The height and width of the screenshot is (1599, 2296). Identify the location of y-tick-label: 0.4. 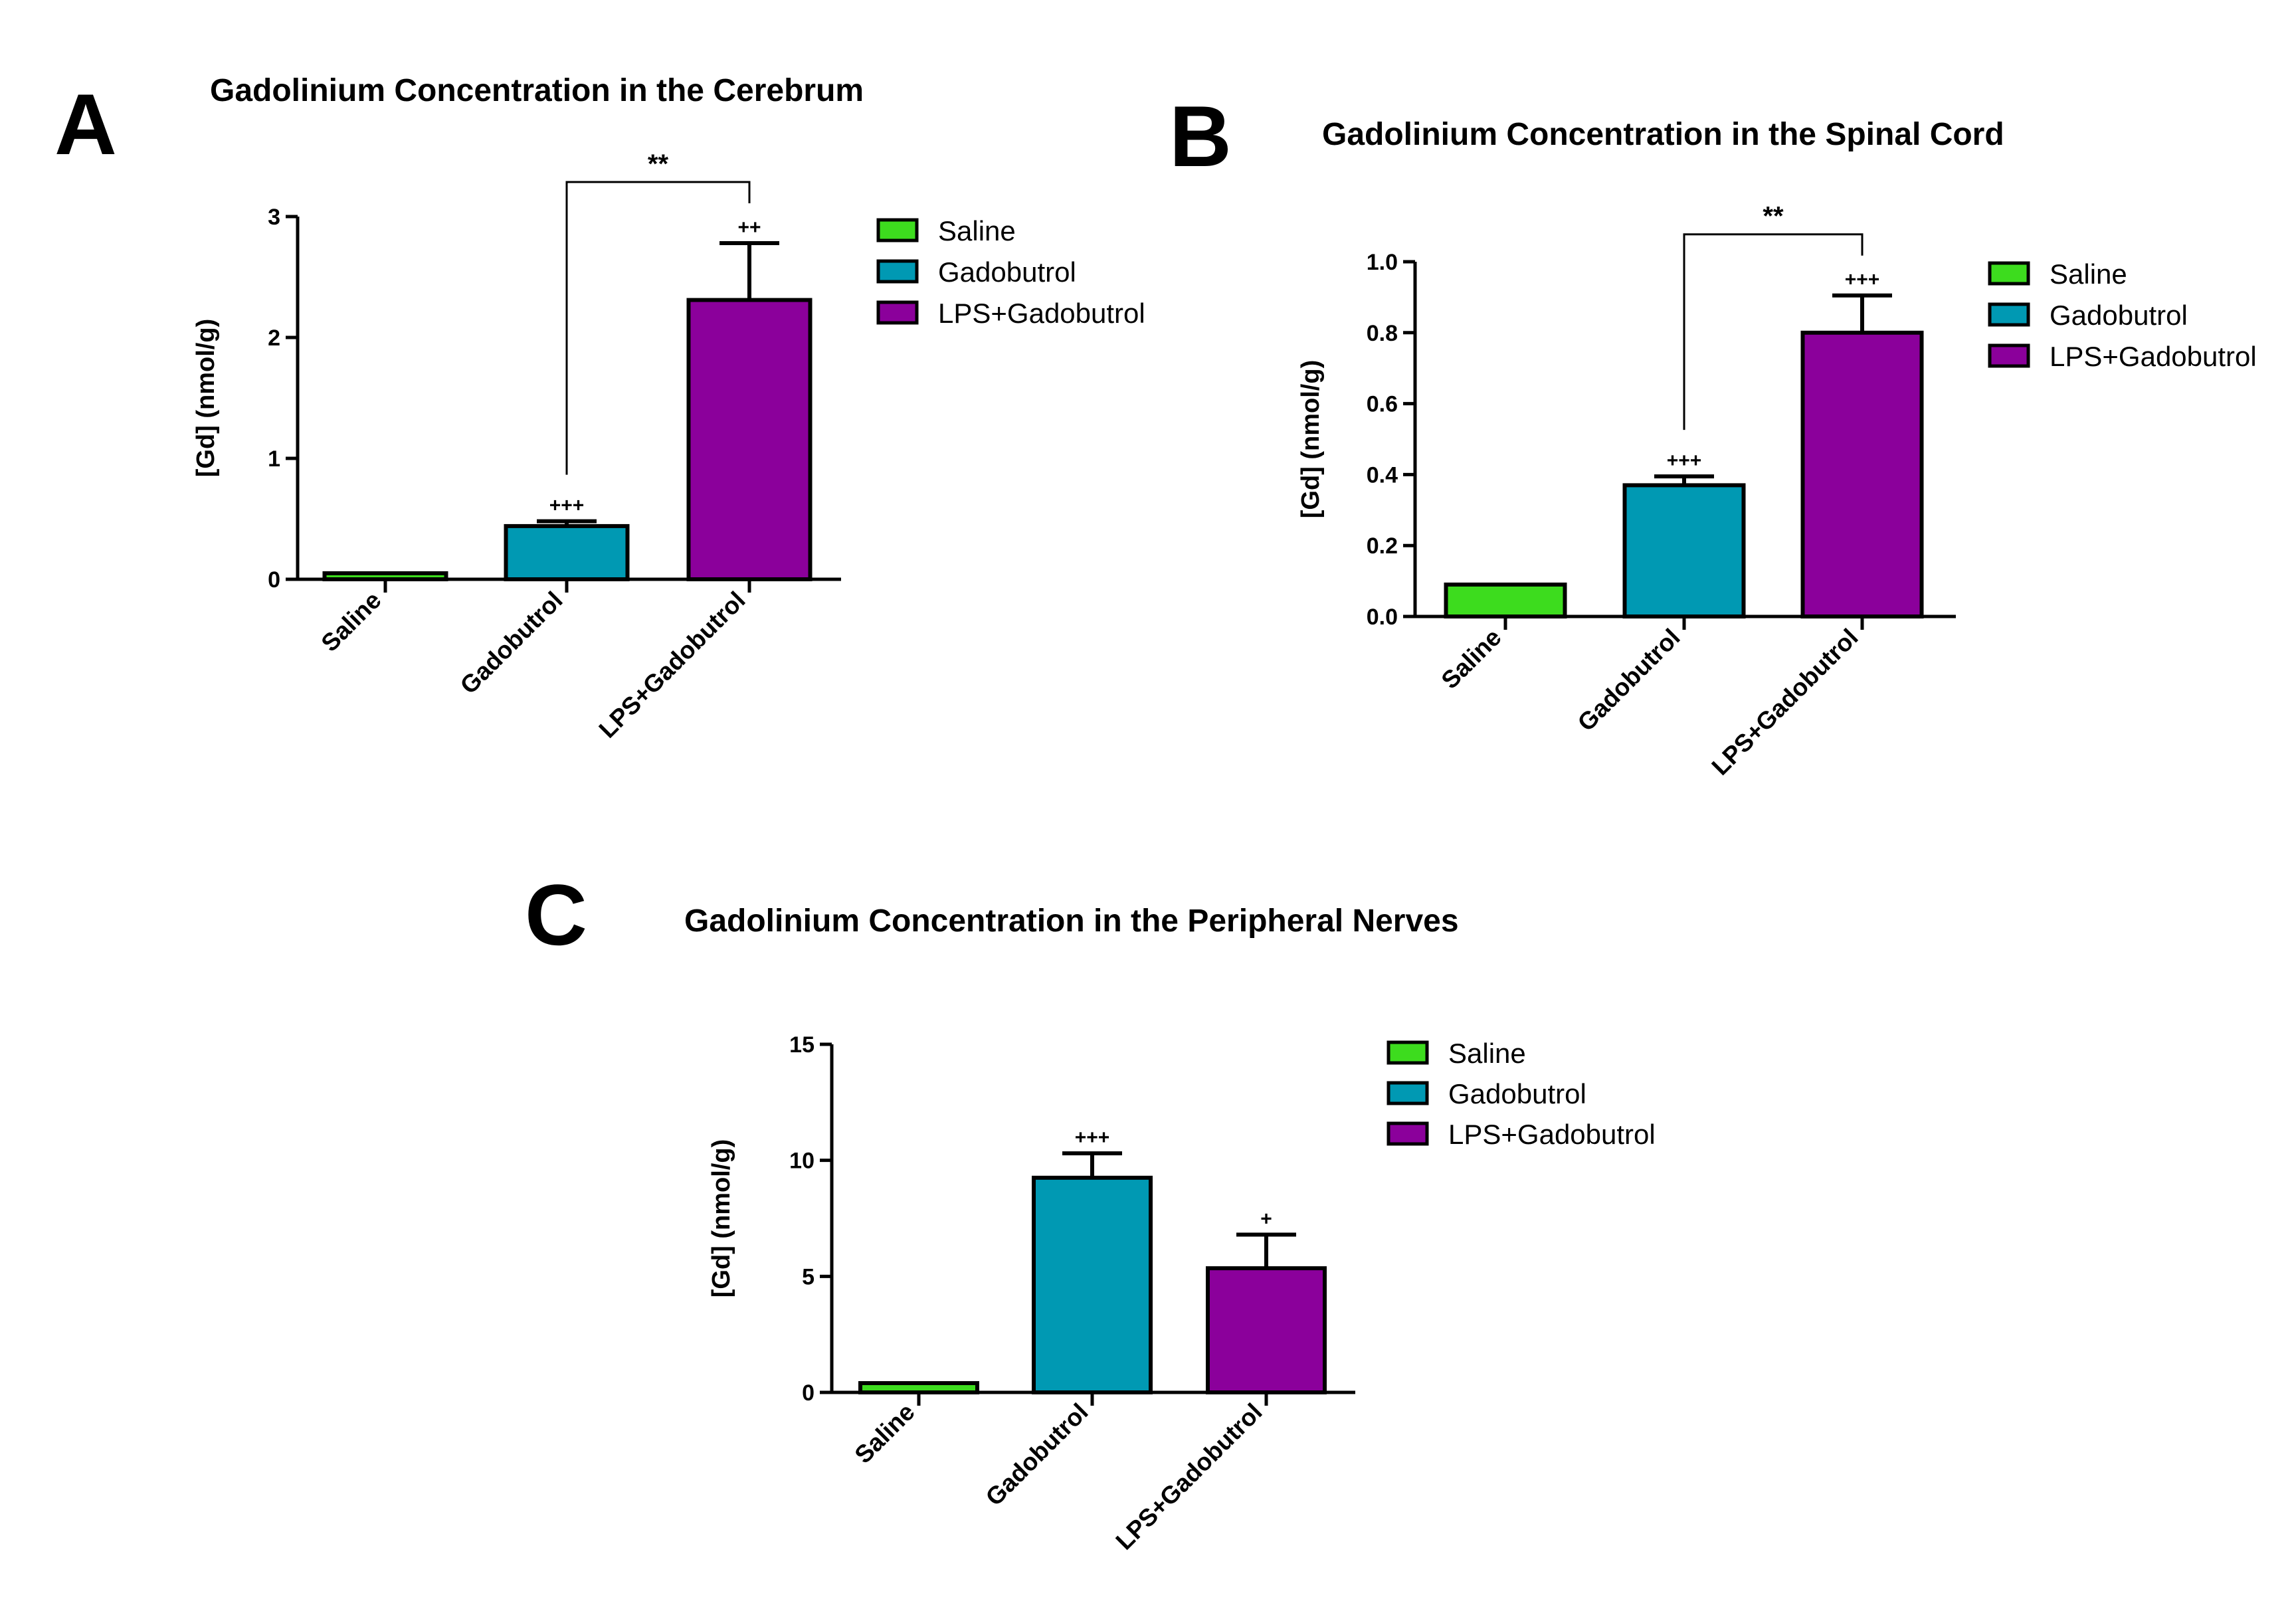
(1382, 475).